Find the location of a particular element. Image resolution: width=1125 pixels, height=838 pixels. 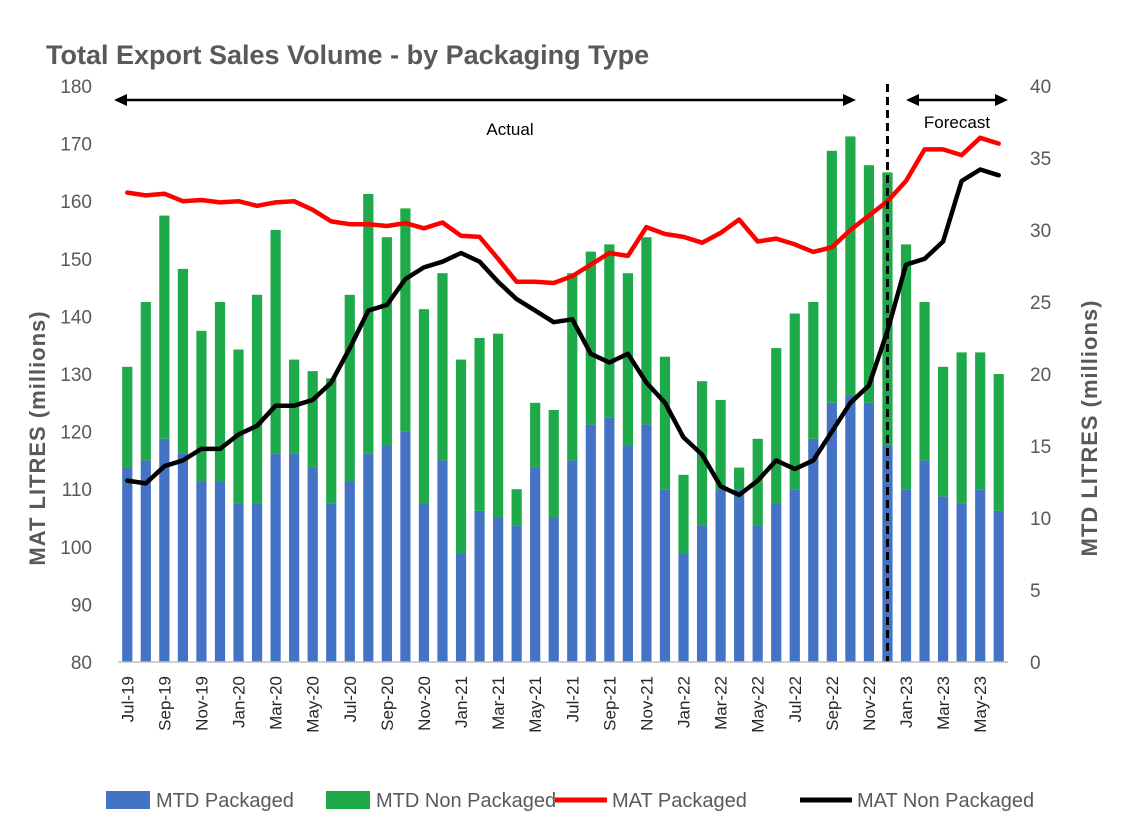

y-right-tick-label: 30 is located at coordinates (1040, 231).